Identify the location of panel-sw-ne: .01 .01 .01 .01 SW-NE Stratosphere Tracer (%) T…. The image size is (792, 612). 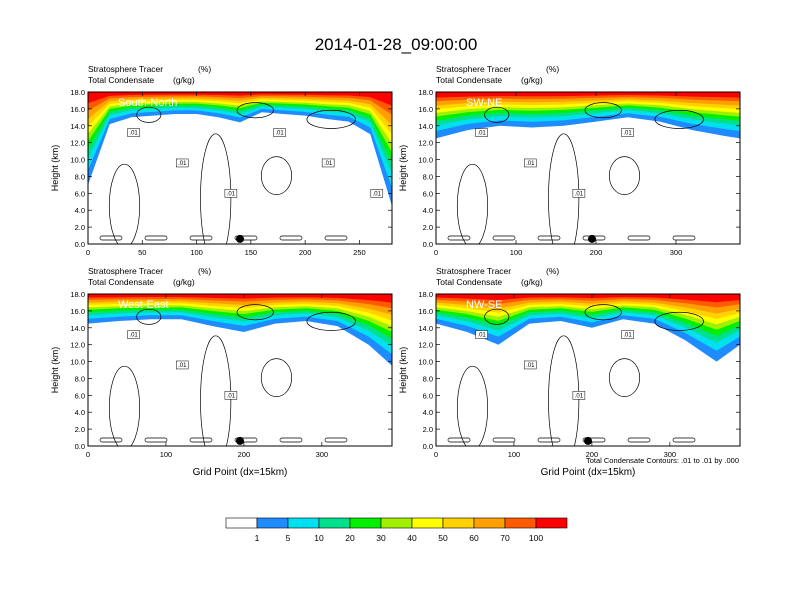
(569, 160).